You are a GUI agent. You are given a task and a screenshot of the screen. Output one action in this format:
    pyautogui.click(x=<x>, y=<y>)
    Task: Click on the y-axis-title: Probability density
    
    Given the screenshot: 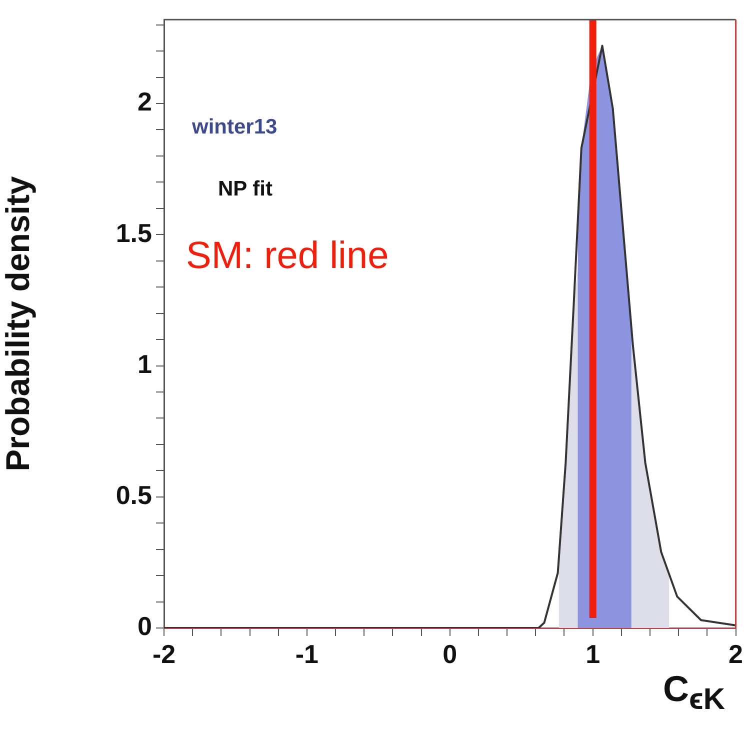 What is the action you would take?
    pyautogui.click(x=18, y=324)
    